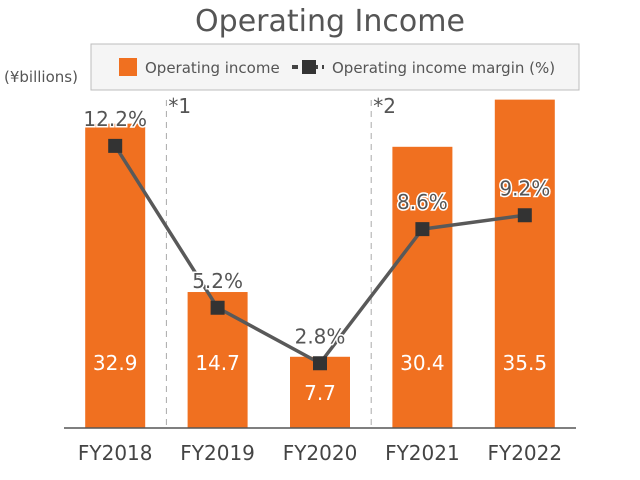 The image size is (640, 480). What do you see at coordinates (212, 68) in the screenshot?
I see `legend-label-operating-income: Operating income` at bounding box center [212, 68].